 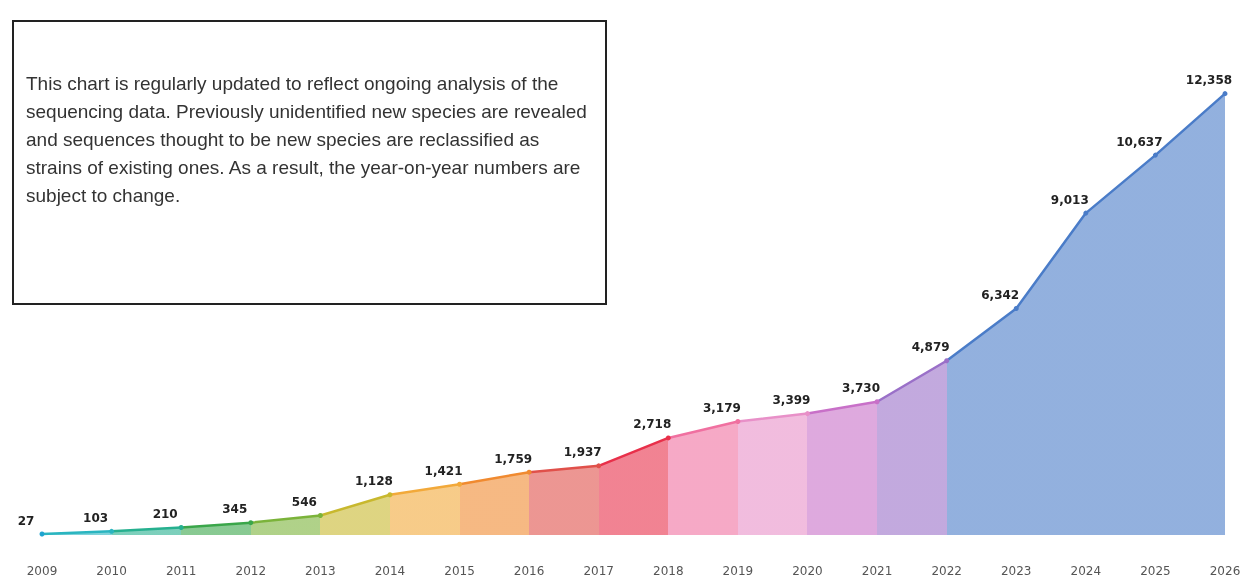 What do you see at coordinates (861, 388) in the screenshot?
I see `data-label: 3,730` at bounding box center [861, 388].